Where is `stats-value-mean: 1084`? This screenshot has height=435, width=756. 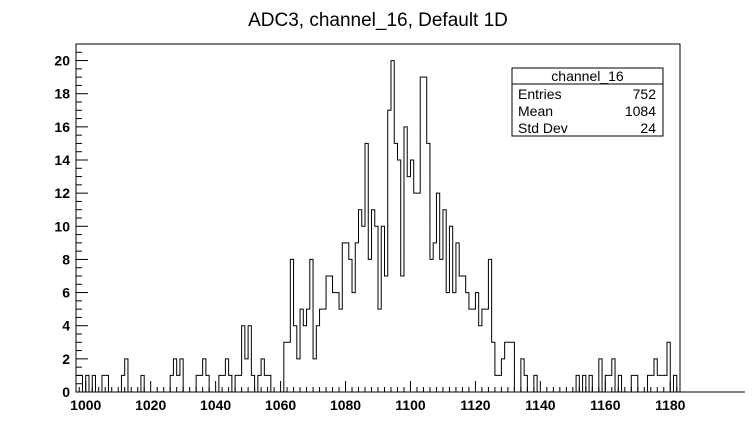 stats-value-mean: 1084 is located at coordinates (640, 111).